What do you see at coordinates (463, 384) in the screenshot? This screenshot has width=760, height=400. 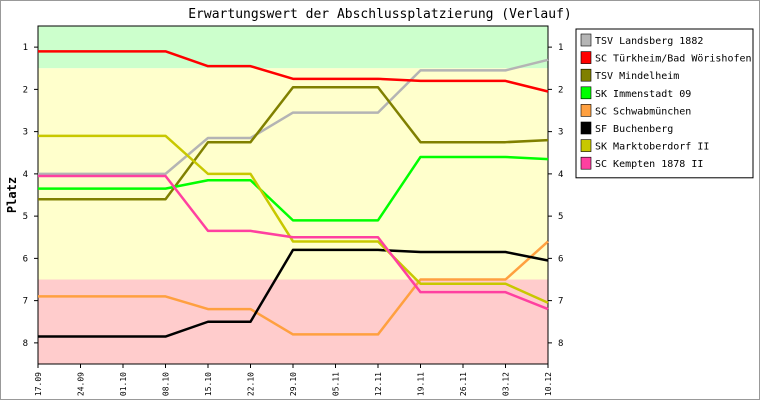 I see `x-tick-label: 26.11` at bounding box center [463, 384].